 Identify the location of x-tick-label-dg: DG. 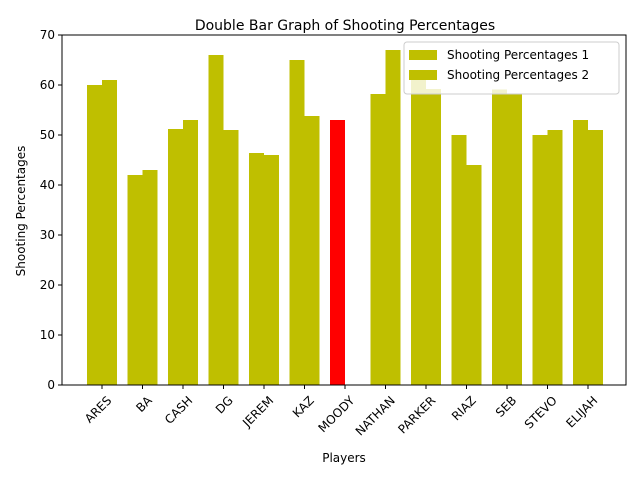
(224, 404).